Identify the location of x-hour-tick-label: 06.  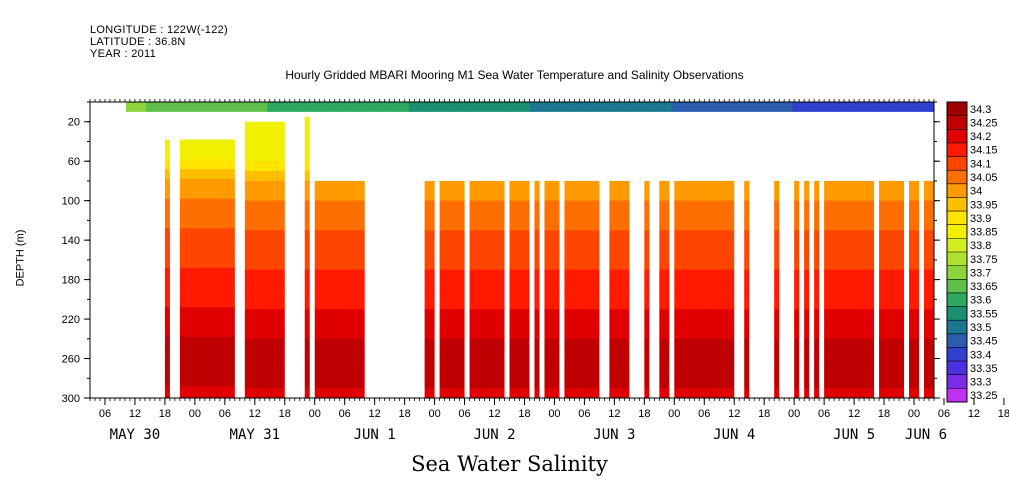
(584, 414).